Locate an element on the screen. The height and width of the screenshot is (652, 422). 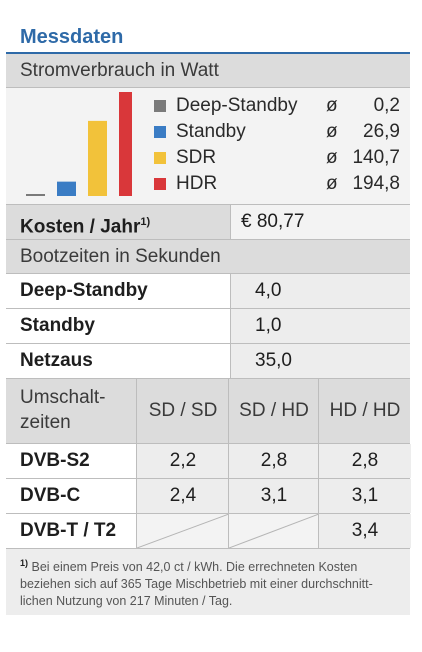
switch-row-label: DVB-S2 is located at coordinates (55, 460).